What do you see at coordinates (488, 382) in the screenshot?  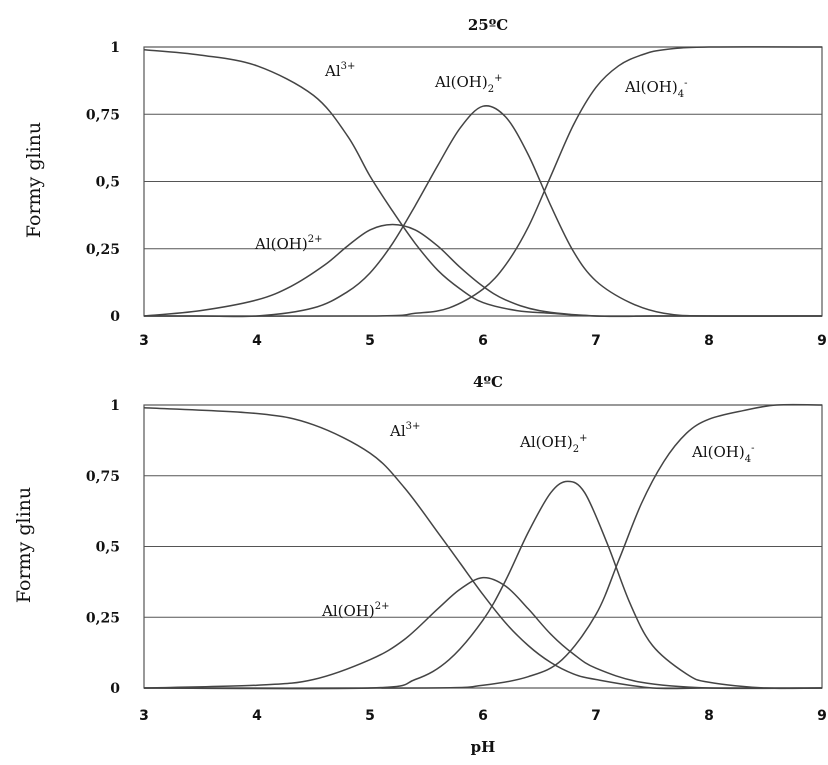 I see `chart-title: 4ºC` at bounding box center [488, 382].